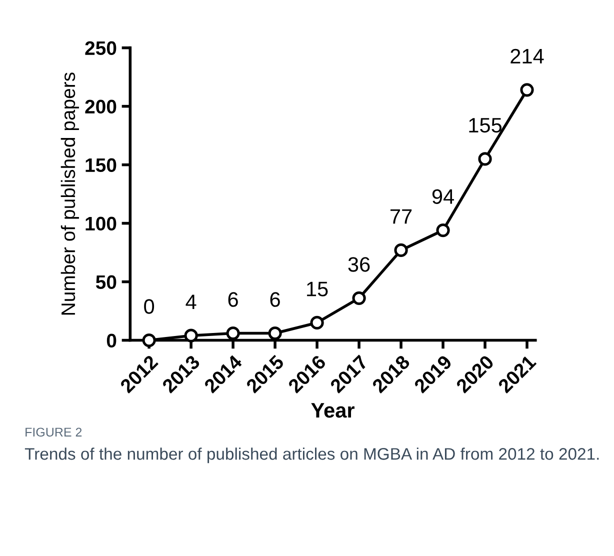 The width and height of the screenshot is (614, 556). I want to click on y-tick-label: 200, so click(100, 107).